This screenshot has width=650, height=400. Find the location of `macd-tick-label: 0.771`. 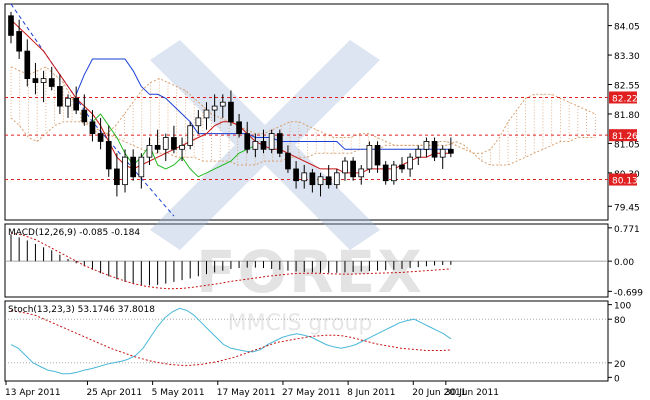

macd-tick-label: 0.771 is located at coordinates (627, 230).